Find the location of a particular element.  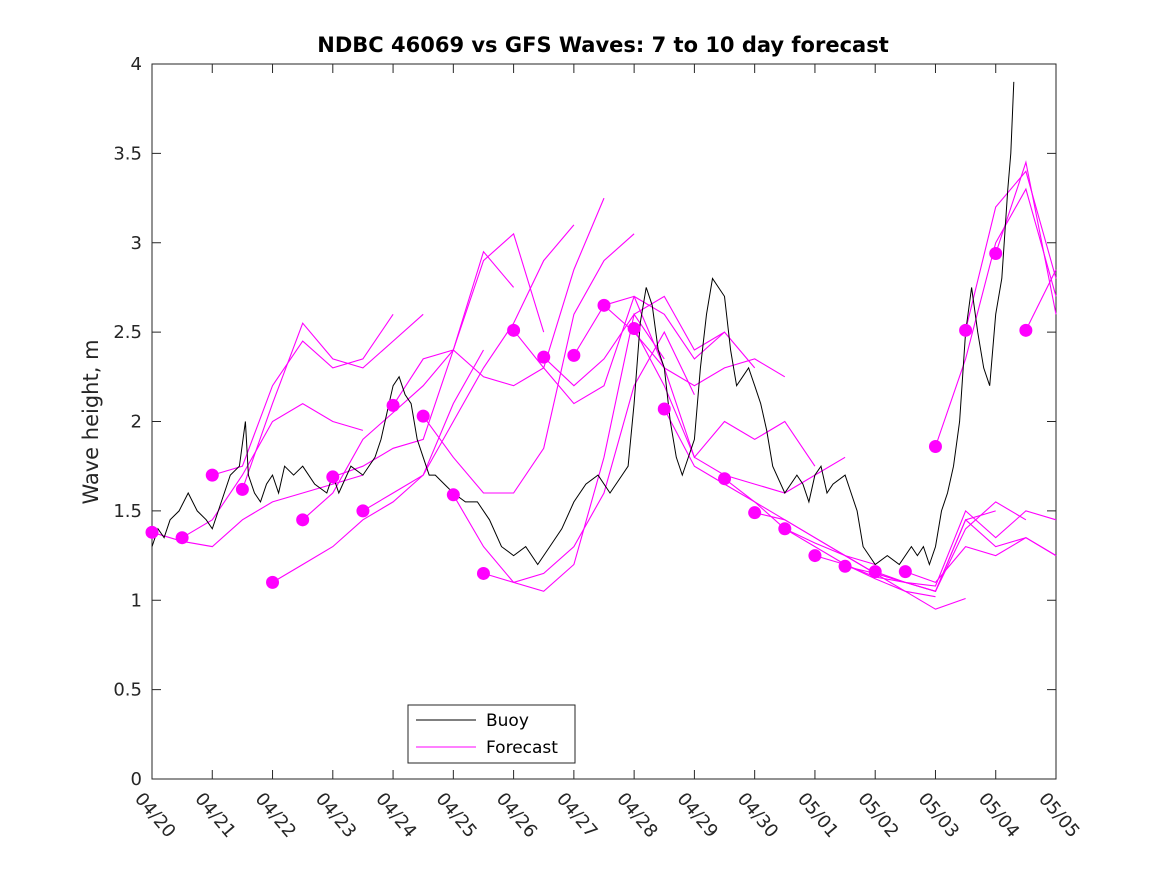

y-tick-label: 3 is located at coordinates (136, 243).